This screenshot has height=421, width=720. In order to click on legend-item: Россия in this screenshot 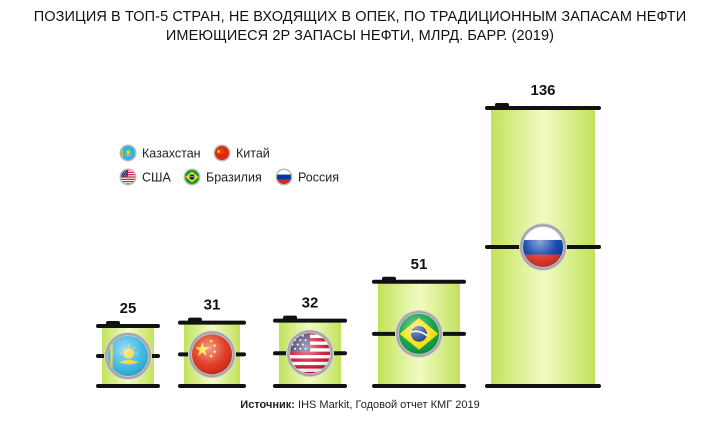, I will do `click(307, 177)`.